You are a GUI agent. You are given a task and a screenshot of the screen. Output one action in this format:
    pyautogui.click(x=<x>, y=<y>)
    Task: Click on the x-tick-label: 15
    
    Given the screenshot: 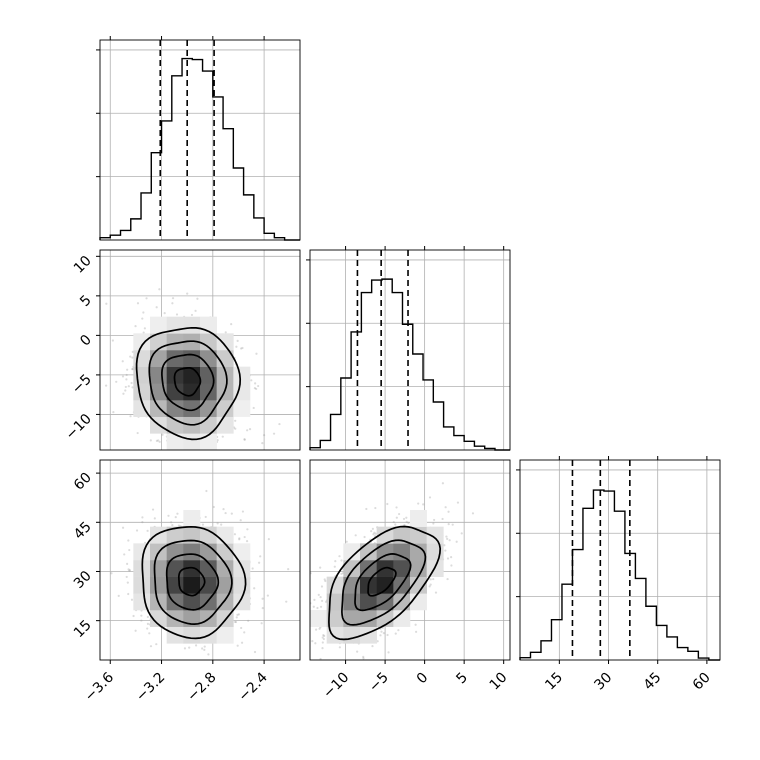 What is the action you would take?
    pyautogui.click(x=554, y=682)
    